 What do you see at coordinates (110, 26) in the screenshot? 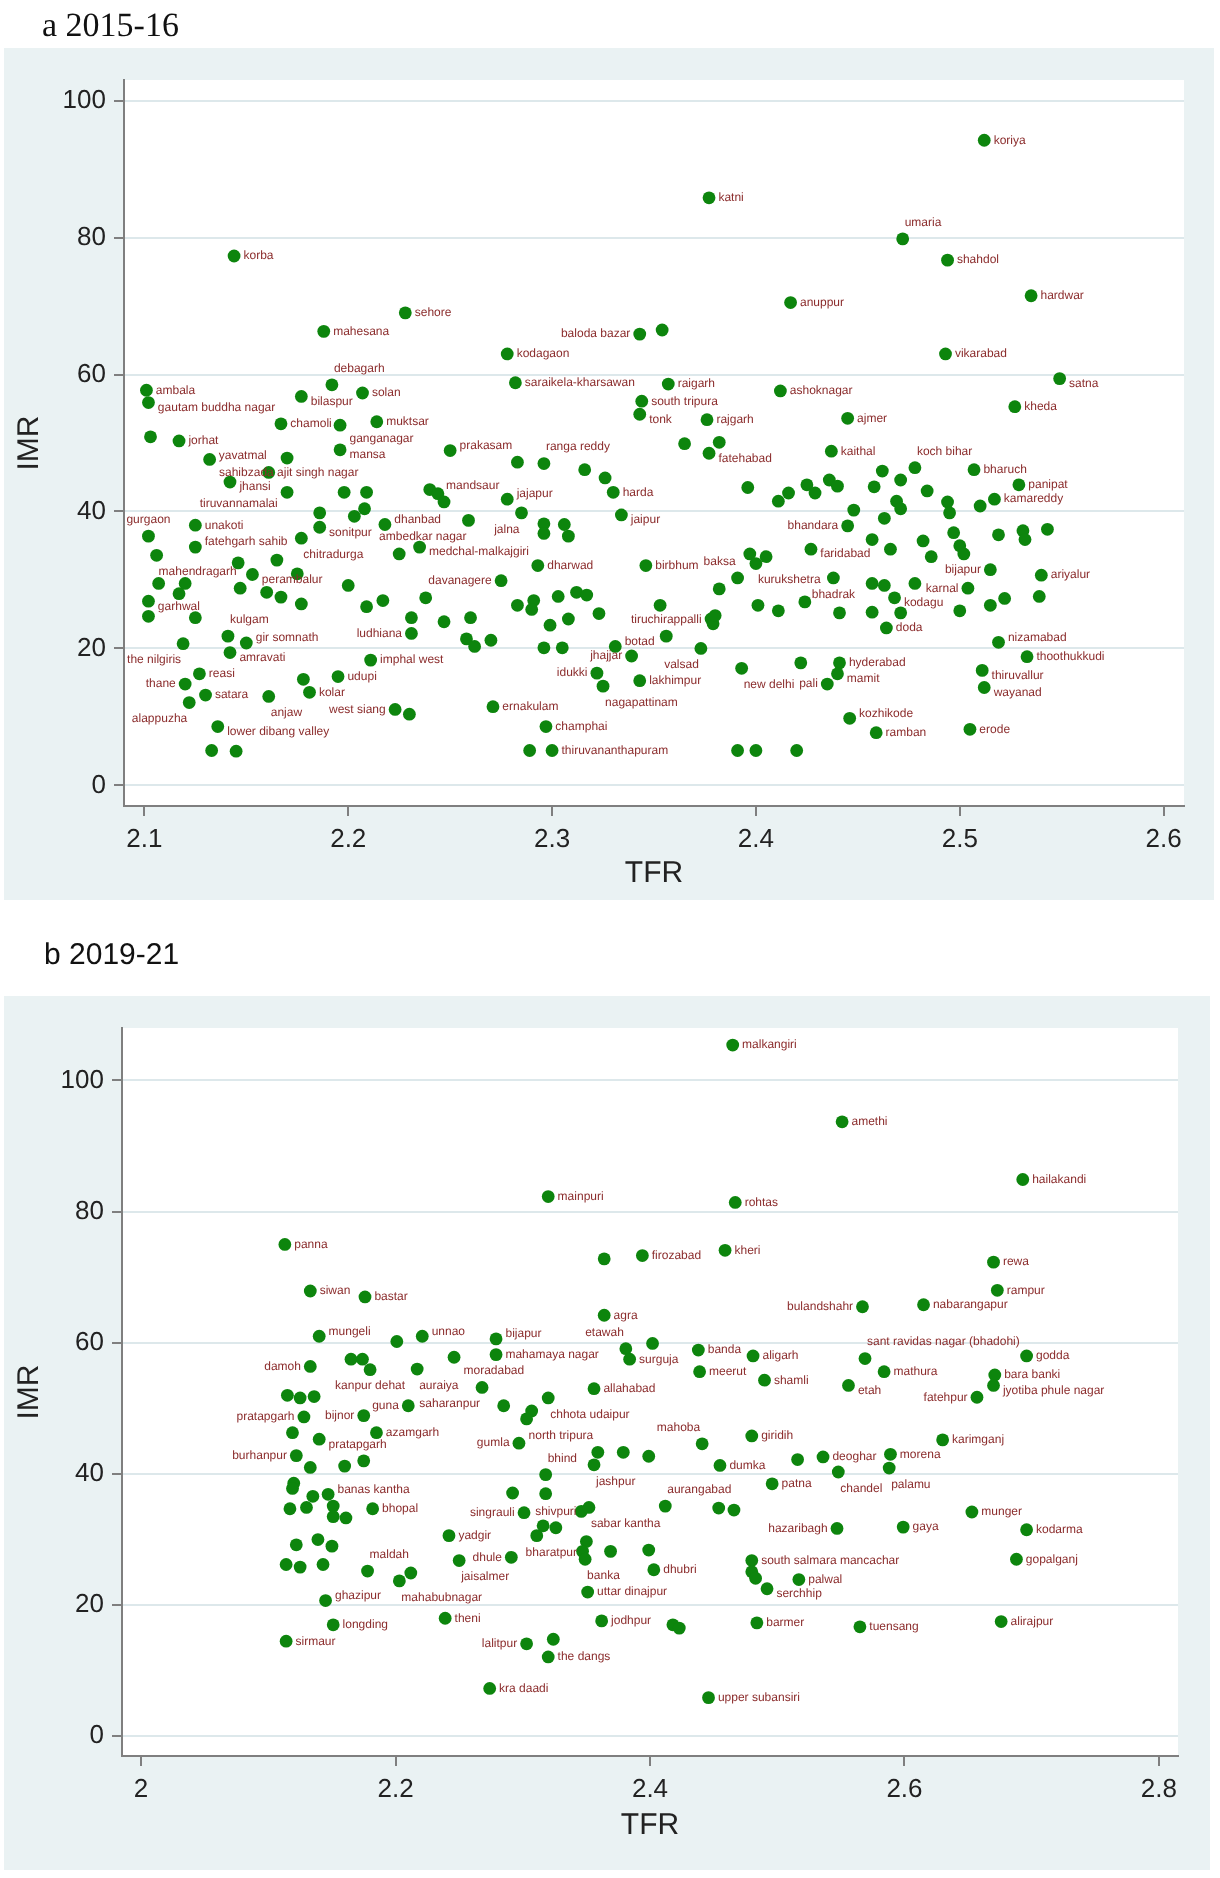
I see `chart-title: a 2015-16` at bounding box center [110, 26].